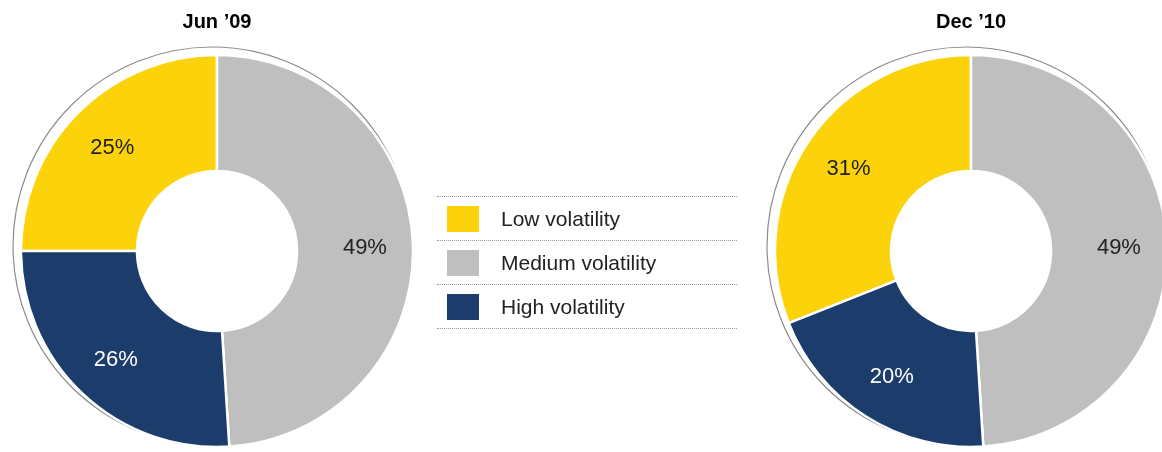 This screenshot has height=452, width=1162. What do you see at coordinates (112, 146) in the screenshot?
I see `data-label: 25%` at bounding box center [112, 146].